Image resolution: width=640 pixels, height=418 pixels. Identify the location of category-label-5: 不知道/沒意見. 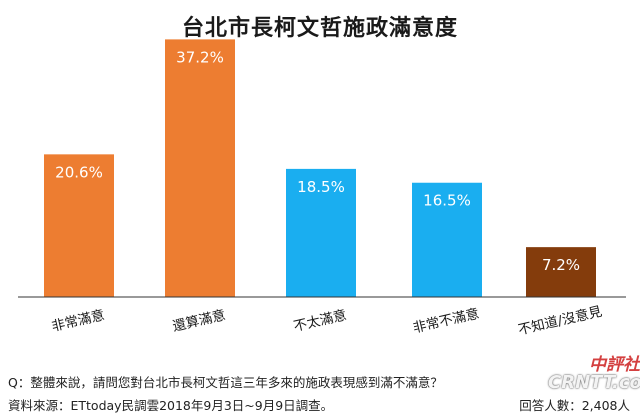
(559, 321).